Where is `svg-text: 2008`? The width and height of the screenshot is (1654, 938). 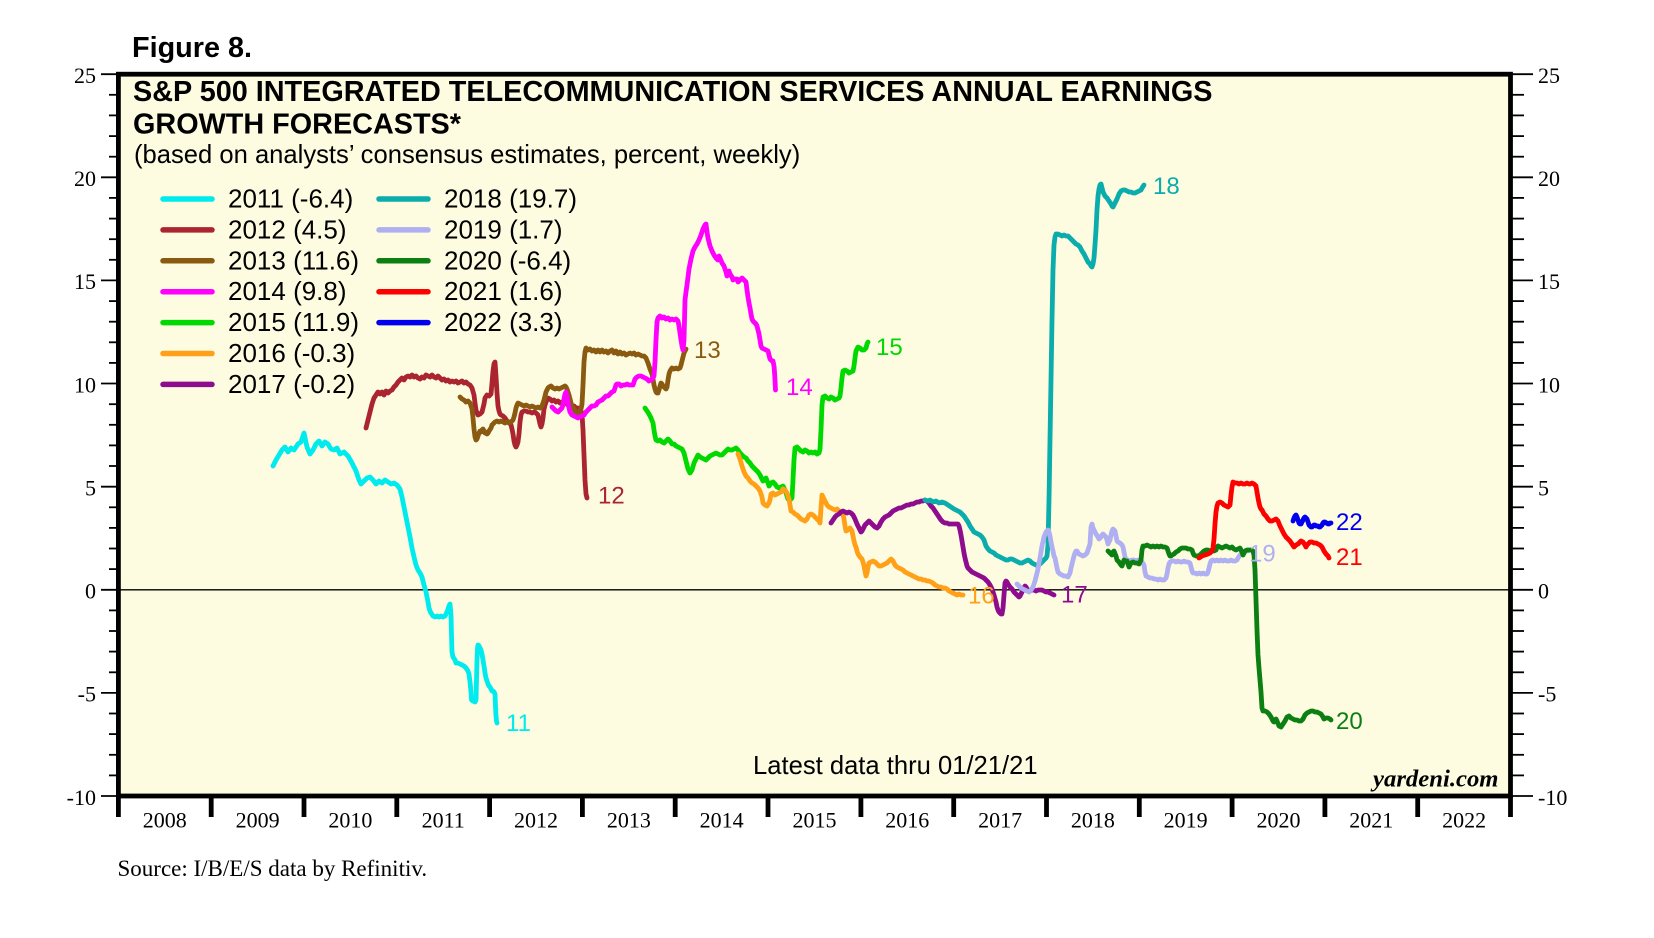
svg-text: 2008 is located at coordinates (165, 820).